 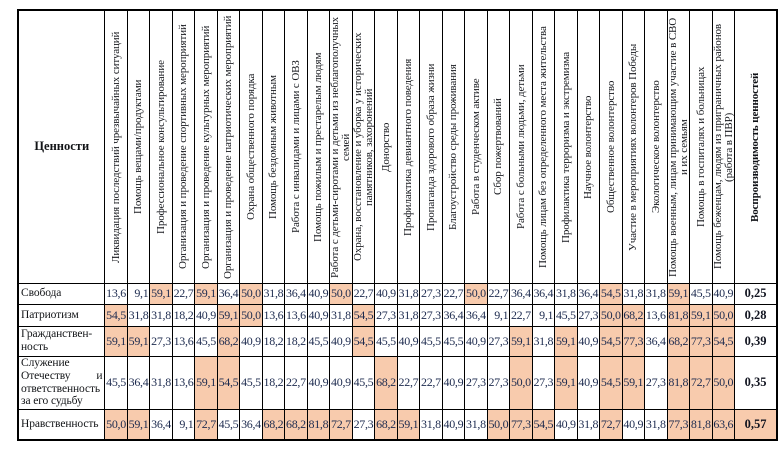 I want to click on row-label: Нравственность, so click(x=61, y=424).